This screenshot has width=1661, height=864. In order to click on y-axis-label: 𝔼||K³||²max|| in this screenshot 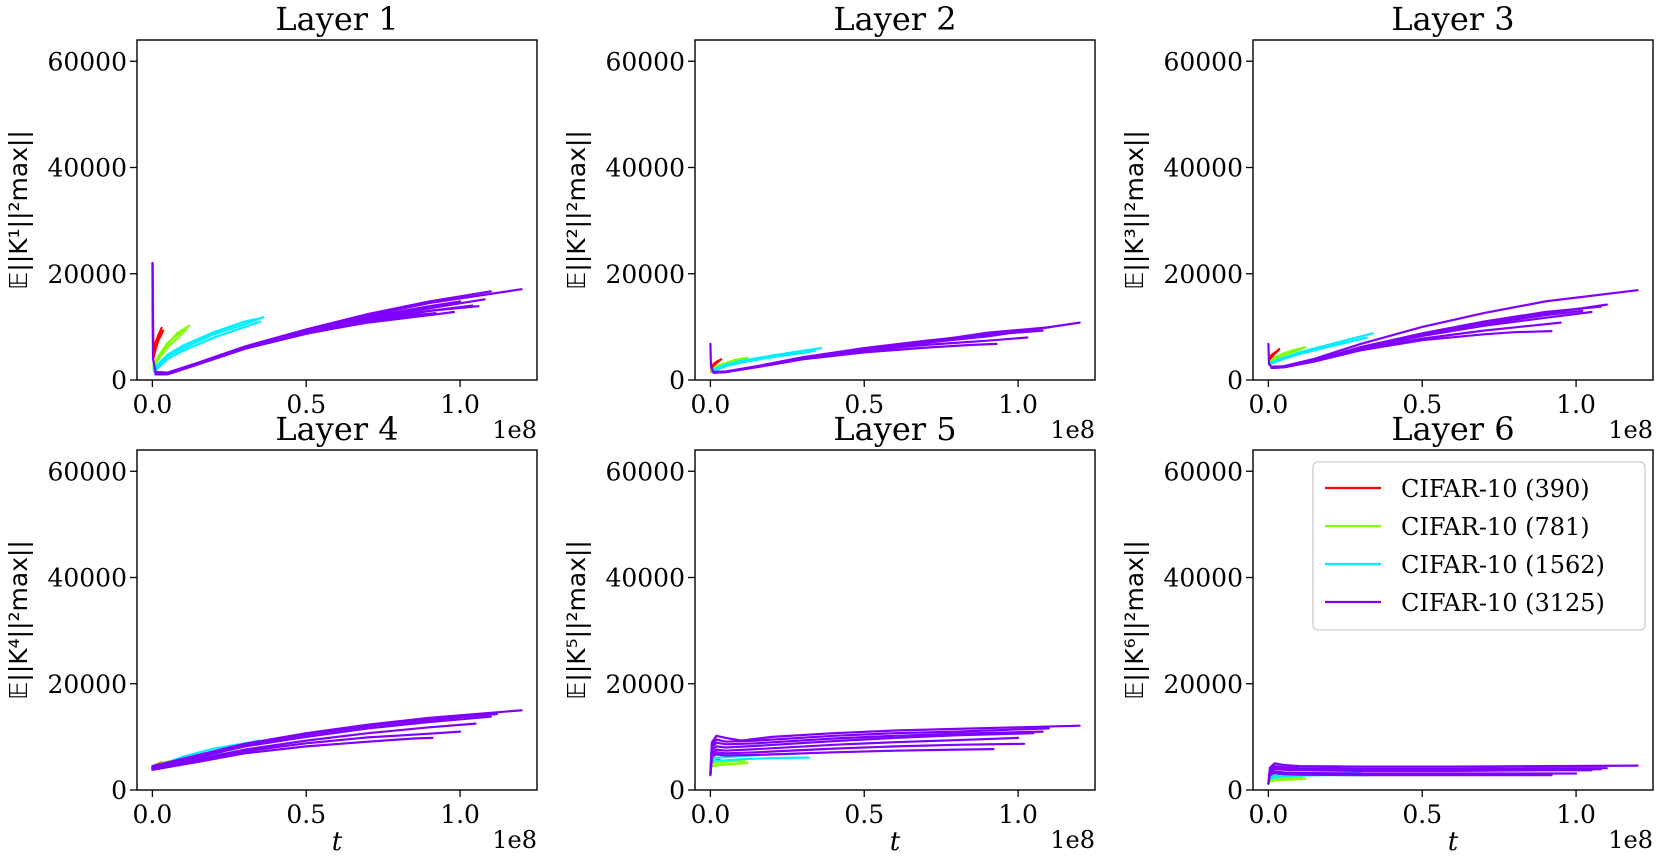, I will do `click(1134, 210)`.